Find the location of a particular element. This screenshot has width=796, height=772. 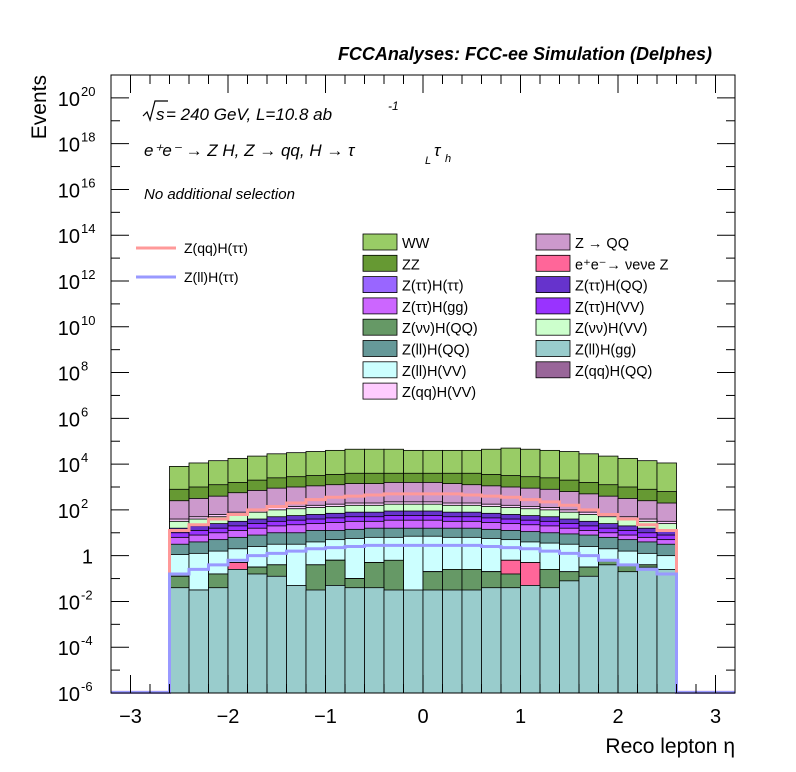

legend-entry: Z(ll)H(ττ) is located at coordinates (187, 277).